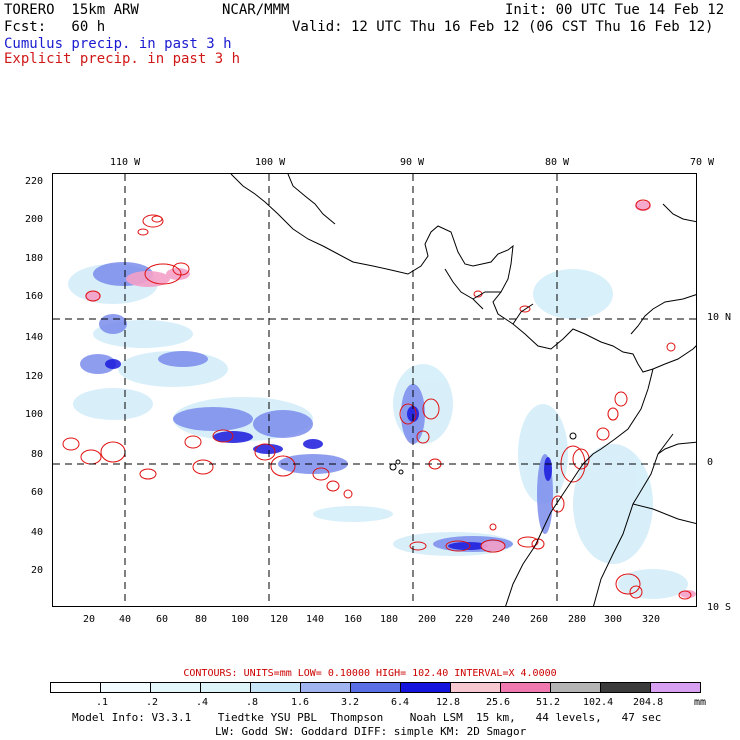  I want to click on y-tick: 120, so click(34, 376).